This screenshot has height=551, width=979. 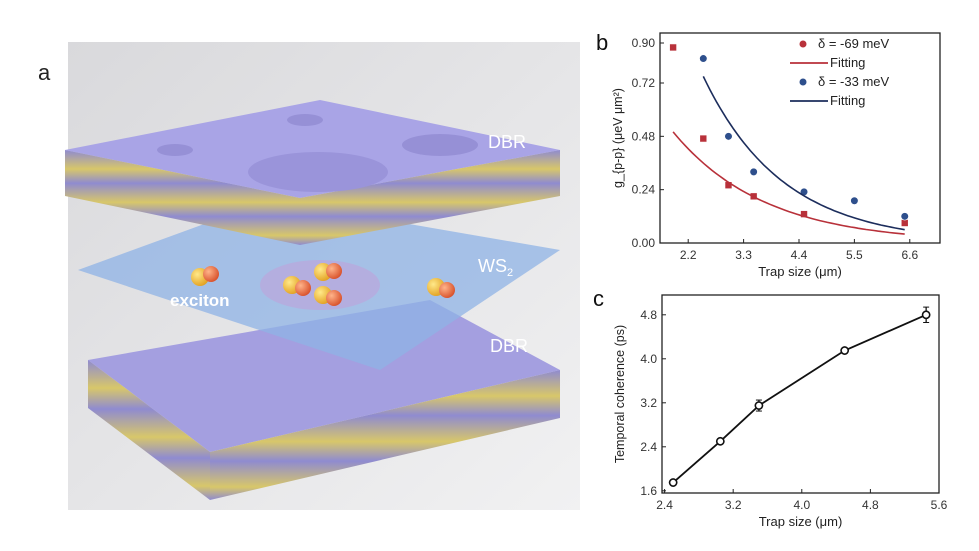 I want to click on y-tick-label: 3.2, so click(x=648, y=403).